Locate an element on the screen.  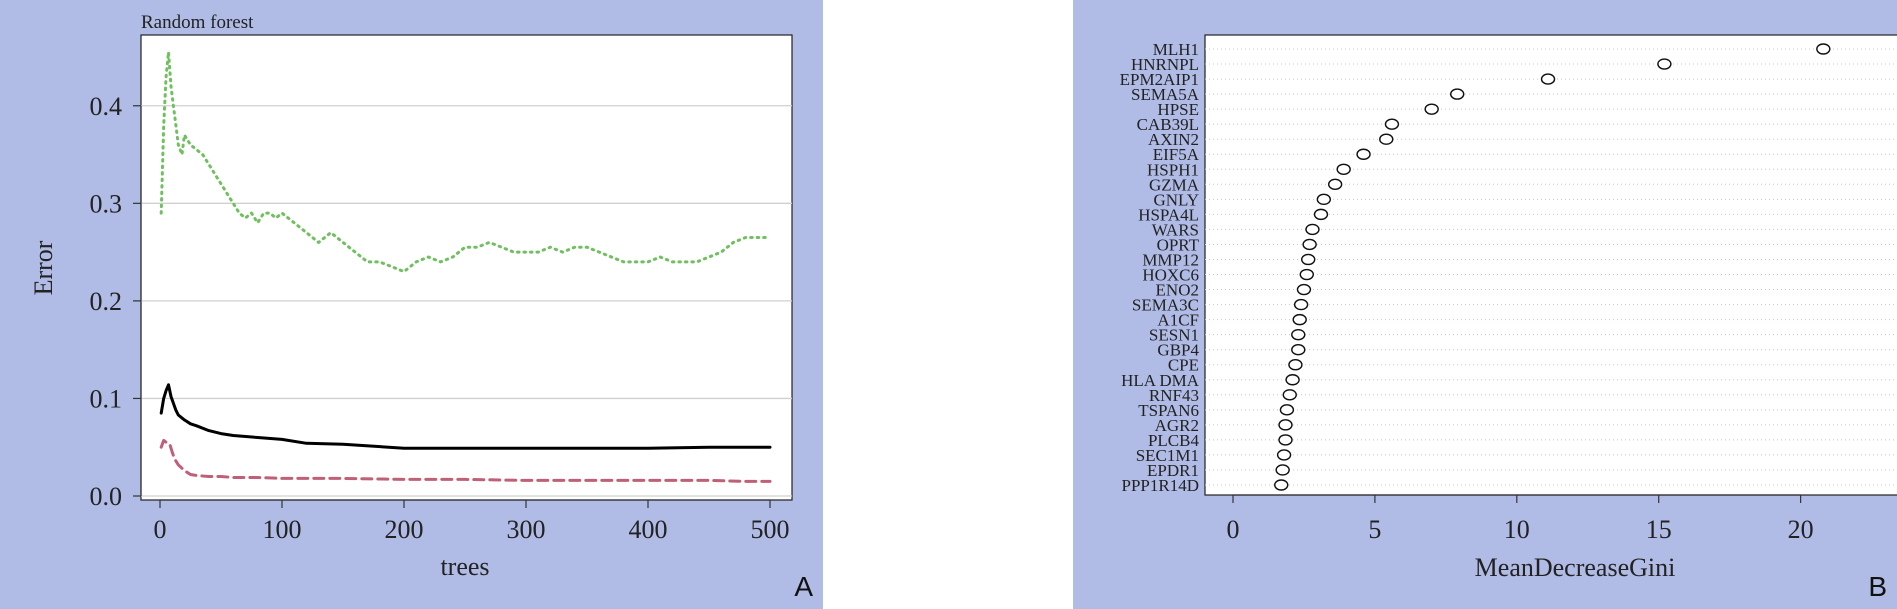
gene-label: AGR2 is located at coordinates (1177, 425).